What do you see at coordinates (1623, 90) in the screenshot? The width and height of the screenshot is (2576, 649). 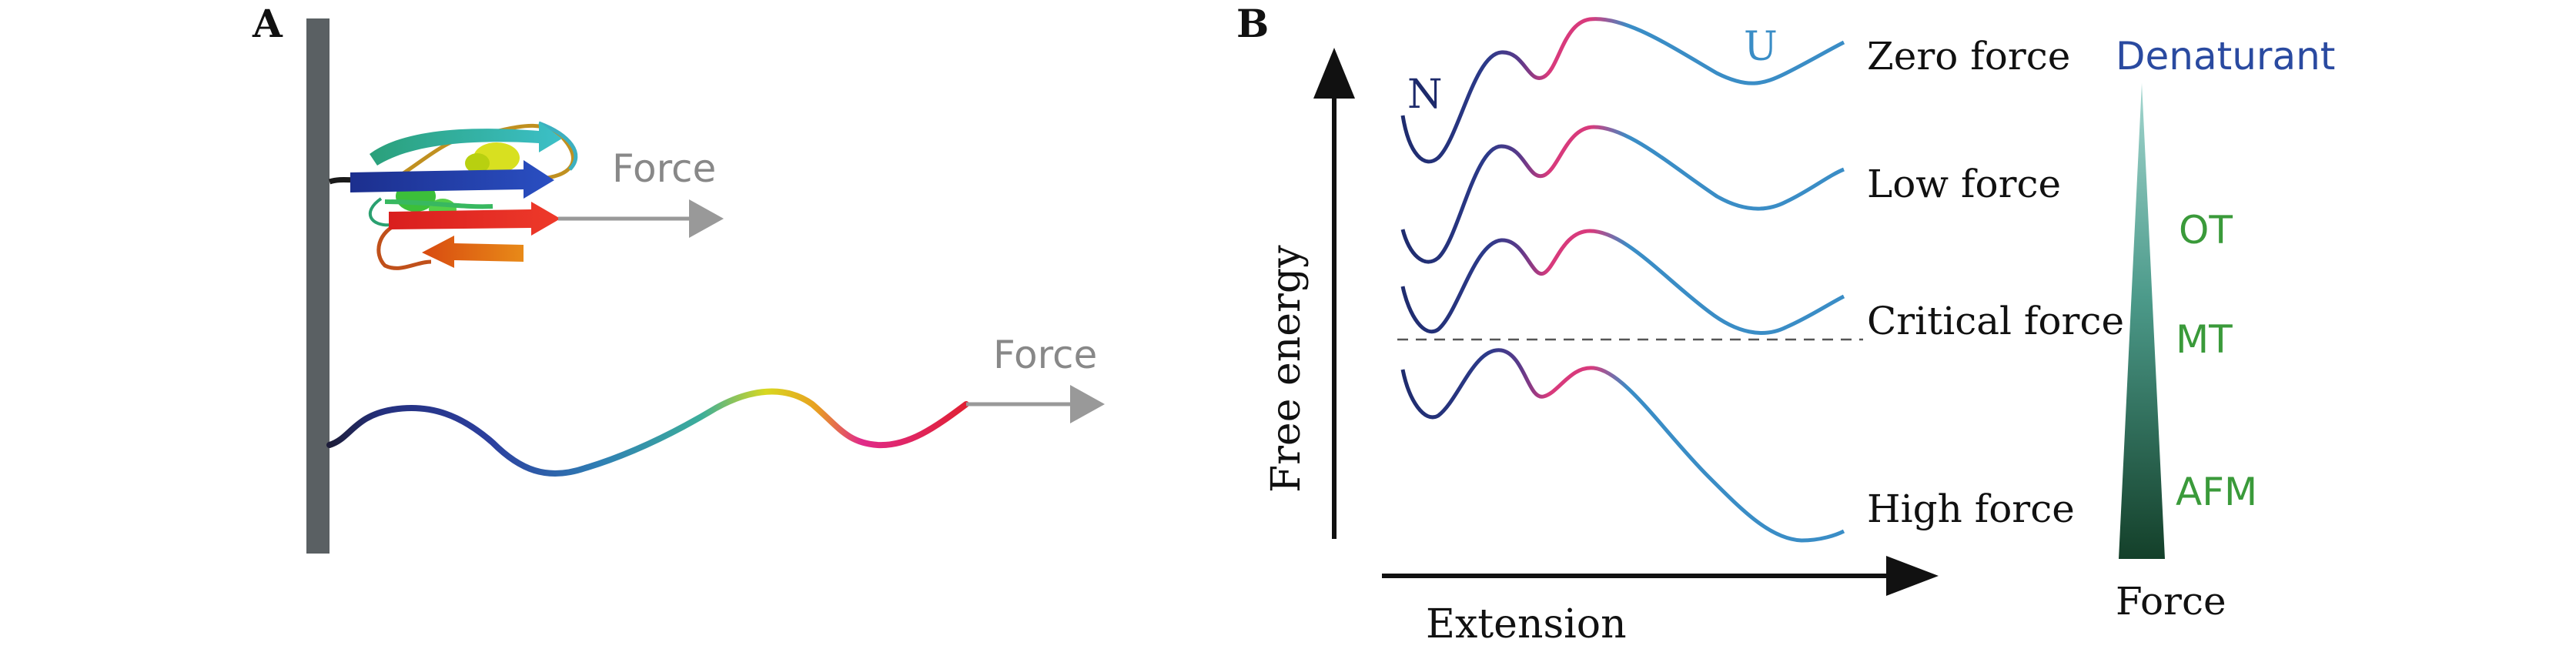 I see `energy-curve-zero-force` at bounding box center [1623, 90].